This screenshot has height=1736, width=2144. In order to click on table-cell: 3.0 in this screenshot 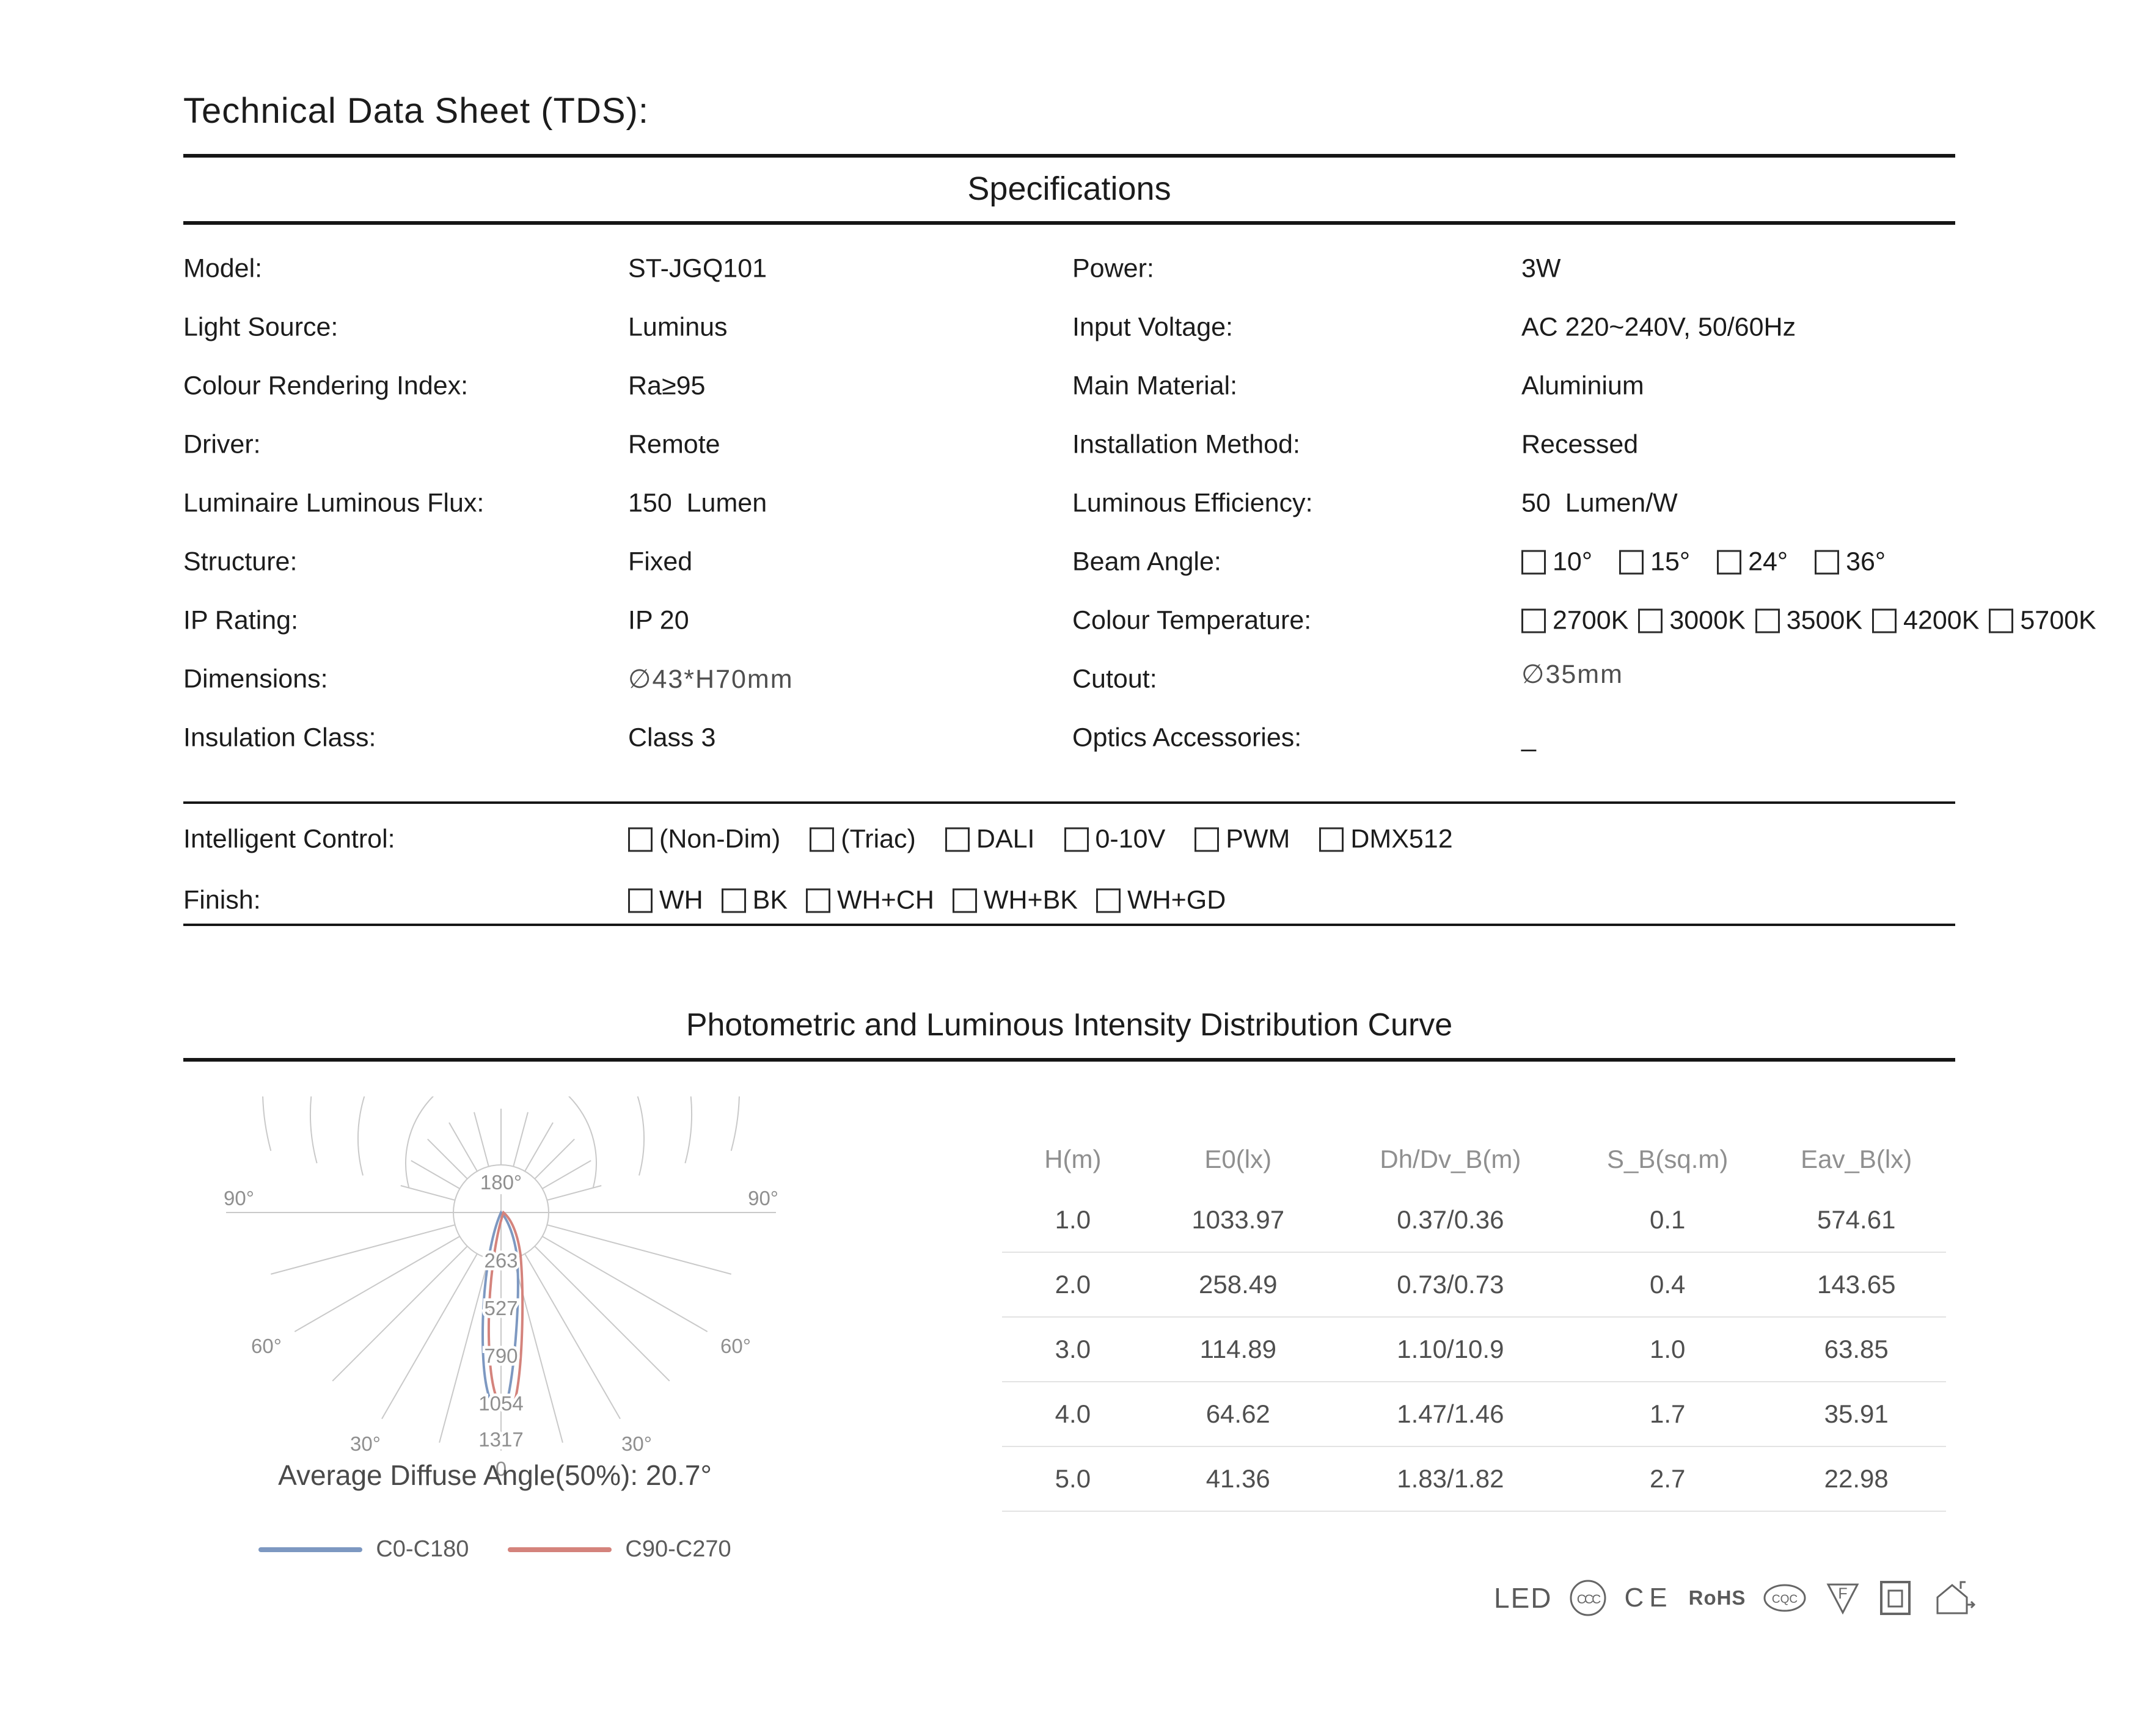, I will do `click(1073, 1350)`.